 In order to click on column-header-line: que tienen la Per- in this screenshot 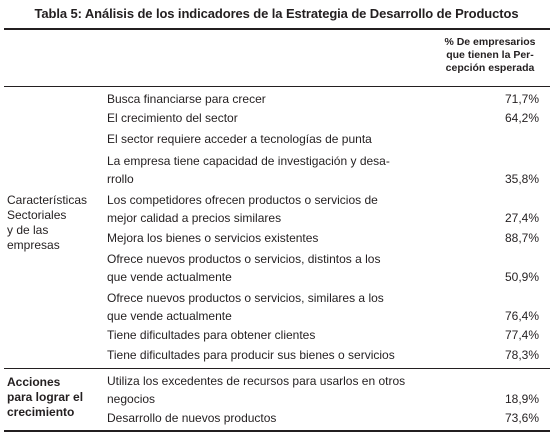, I will do `click(490, 55)`.